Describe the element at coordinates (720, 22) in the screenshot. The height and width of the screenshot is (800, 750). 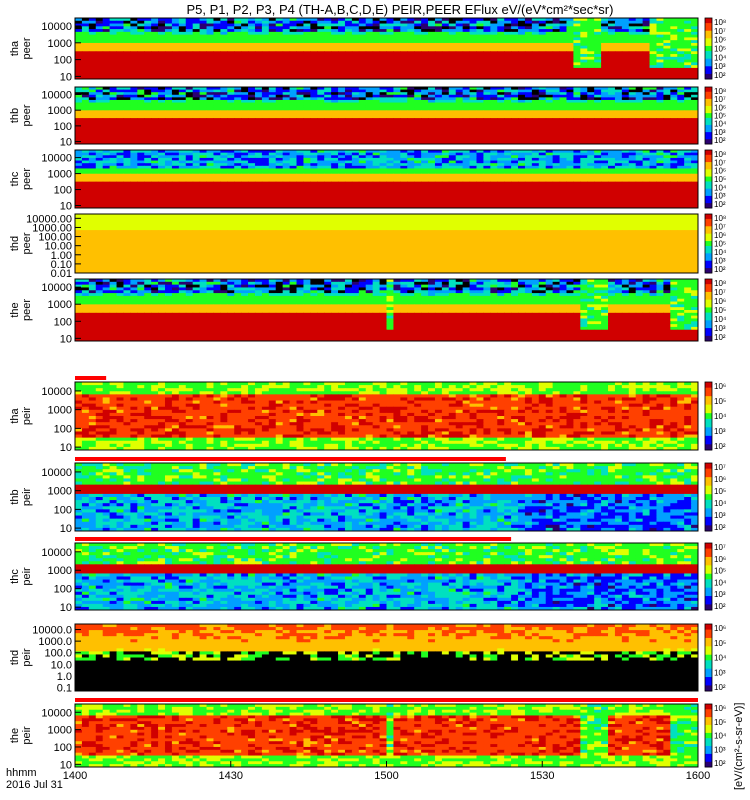
I see `colorbar-tick-label: 10⁸` at that location.